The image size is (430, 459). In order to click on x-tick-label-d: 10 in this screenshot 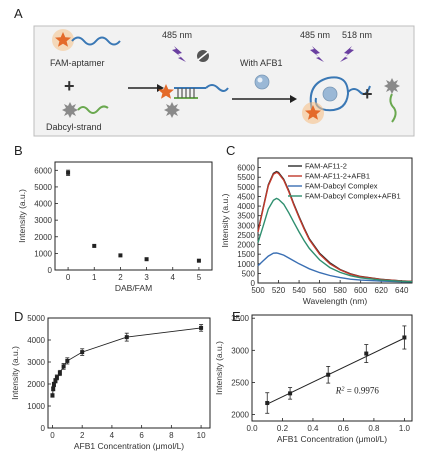, I will do `click(201, 435)`.